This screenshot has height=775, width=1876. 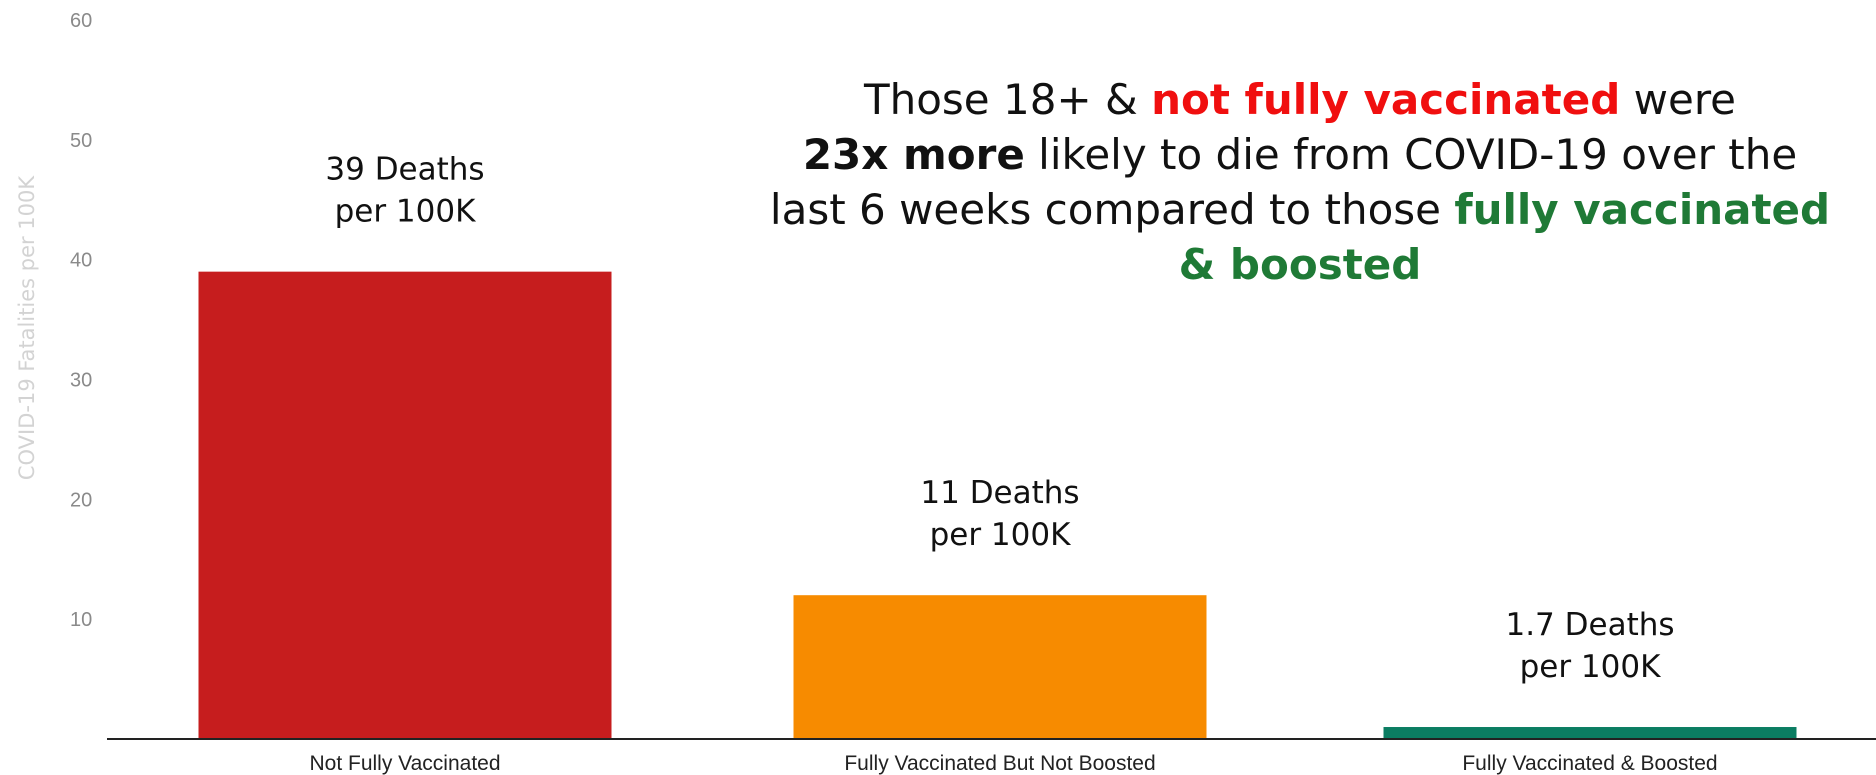 I want to click on headline-part-2: were, so click(x=1678, y=99).